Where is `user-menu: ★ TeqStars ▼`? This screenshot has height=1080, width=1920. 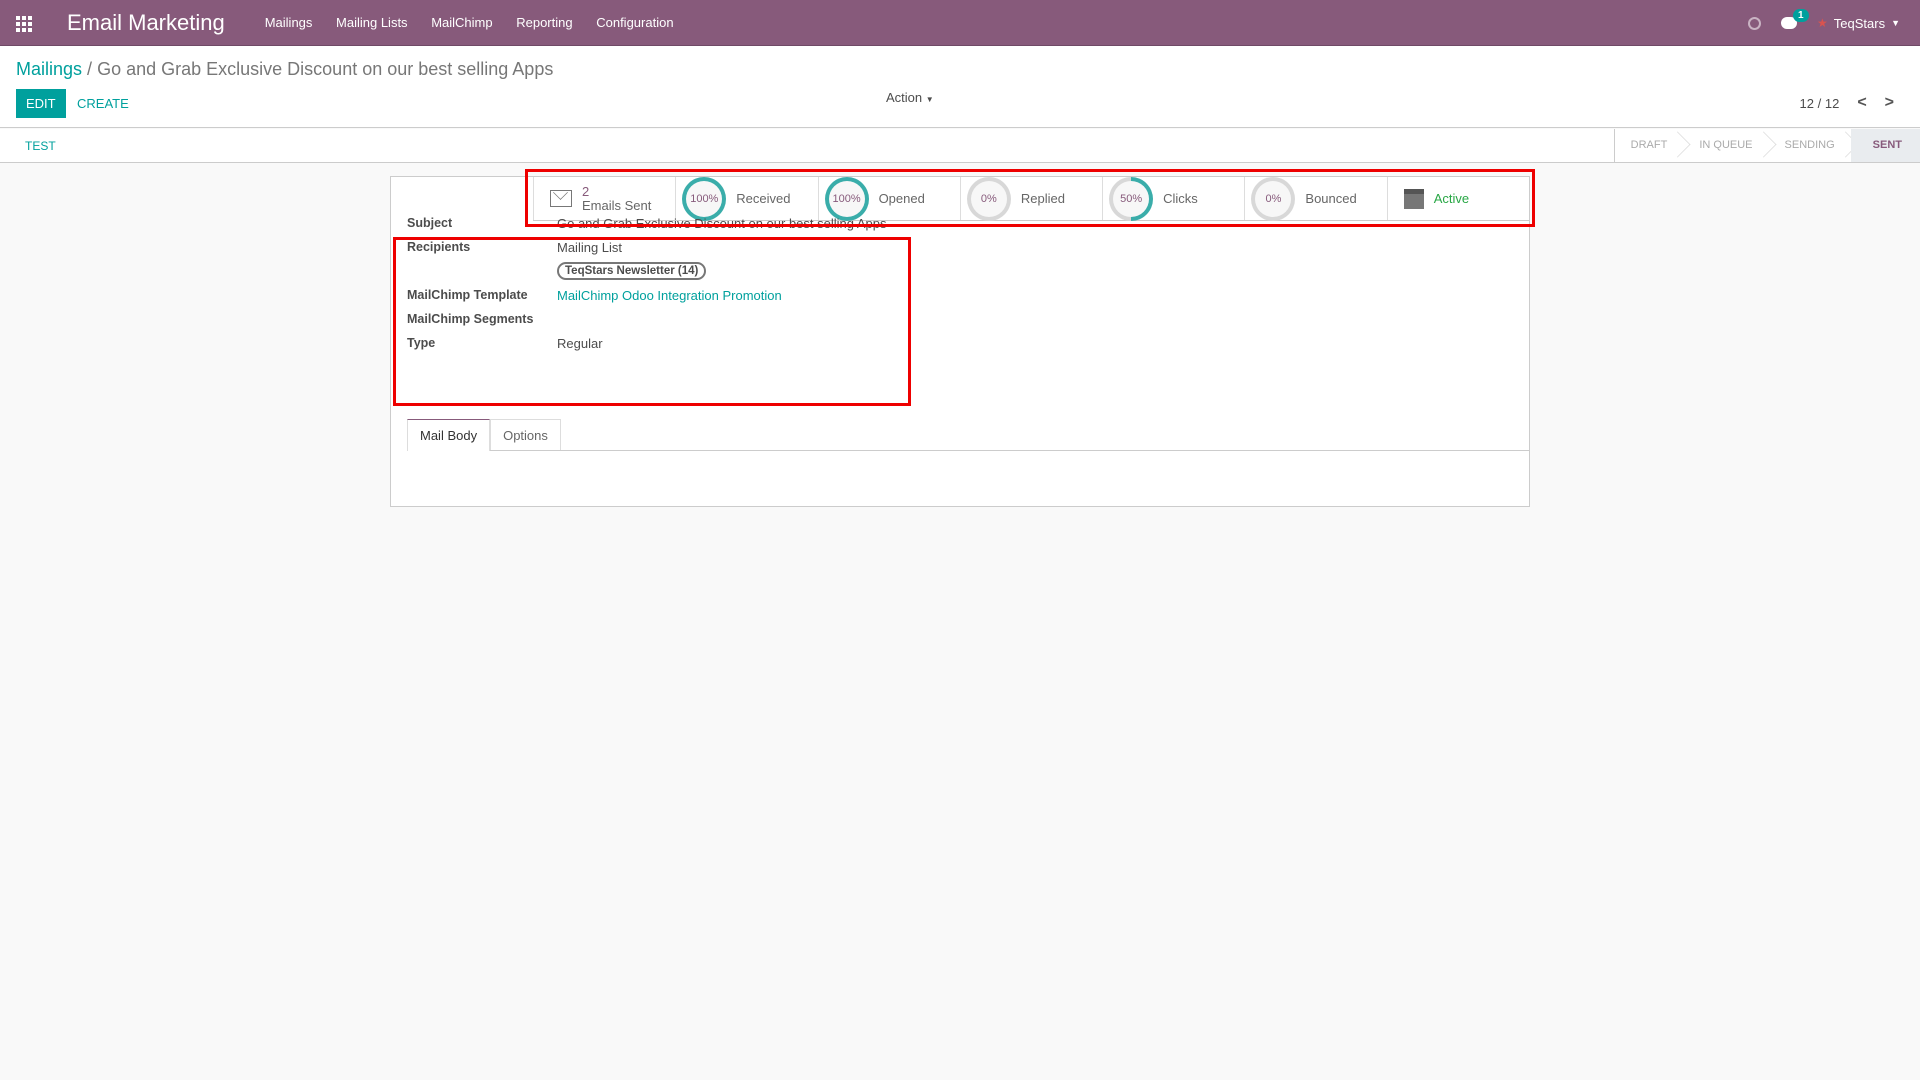
user-menu: ★ TeqStars ▼ is located at coordinates (1858, 23).